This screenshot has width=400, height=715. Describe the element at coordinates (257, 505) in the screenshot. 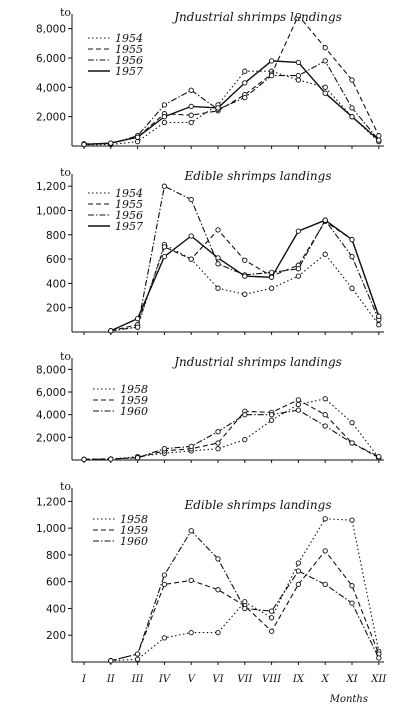

I see `chart-title: Edible shrimps landings` at that location.